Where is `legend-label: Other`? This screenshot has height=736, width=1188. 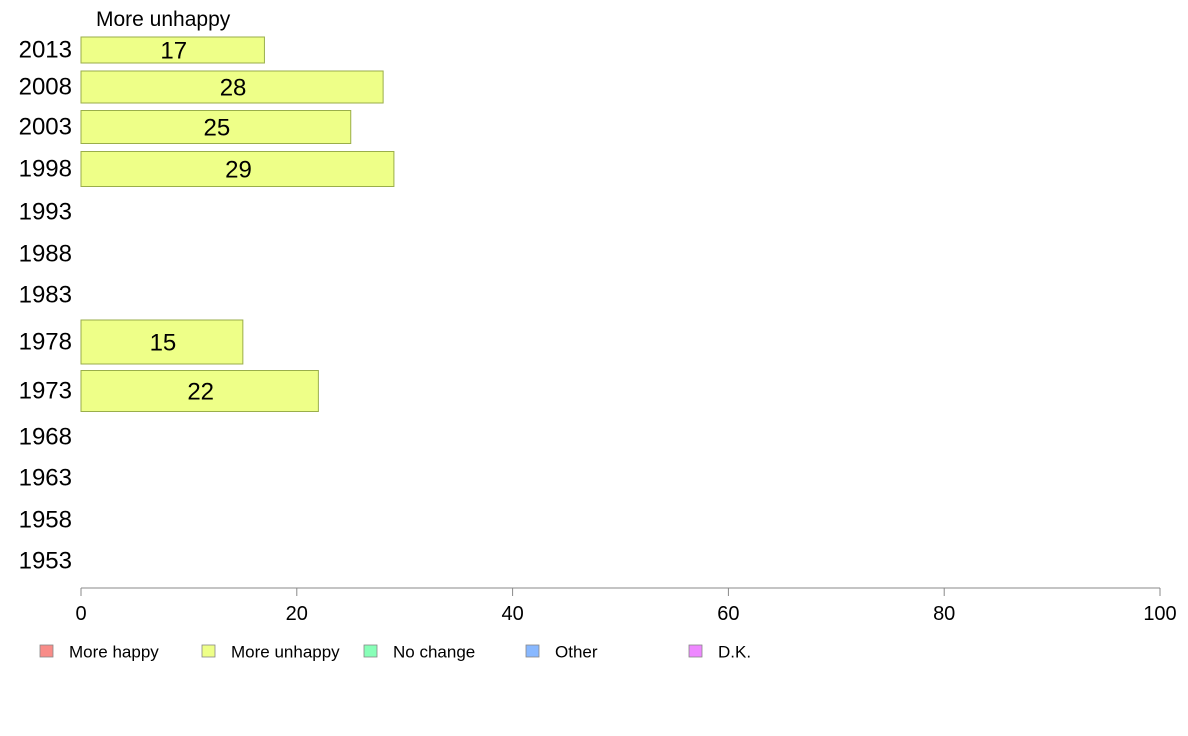 legend-label: Other is located at coordinates (576, 652).